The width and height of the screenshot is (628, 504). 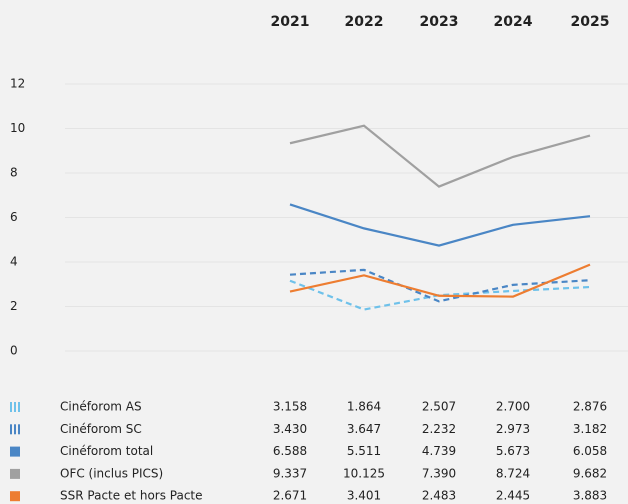 What do you see at coordinates (14, 351) in the screenshot?
I see `y-tick-label: 0` at bounding box center [14, 351].